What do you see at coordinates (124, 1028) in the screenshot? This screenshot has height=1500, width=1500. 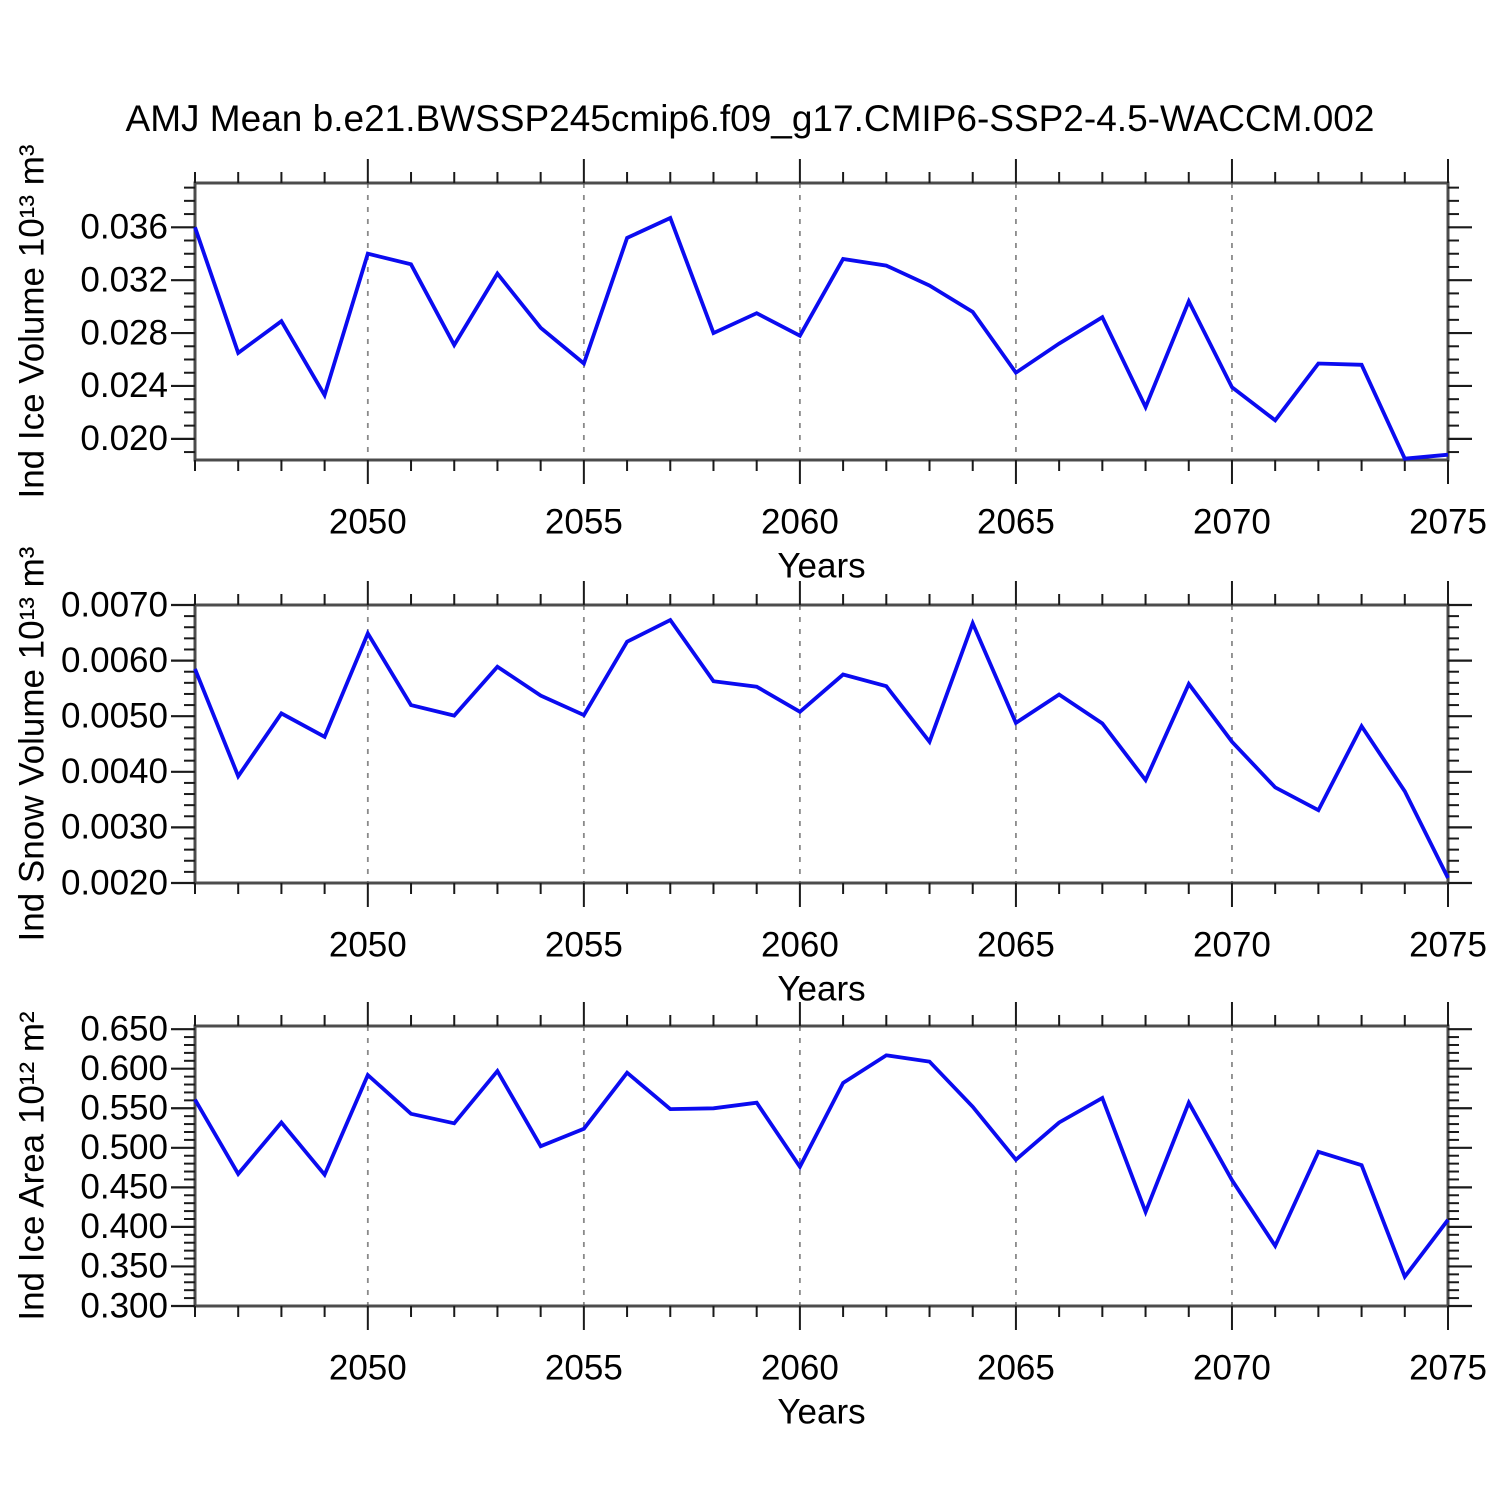 I see `y-tick-label: 0.650` at bounding box center [124, 1028].